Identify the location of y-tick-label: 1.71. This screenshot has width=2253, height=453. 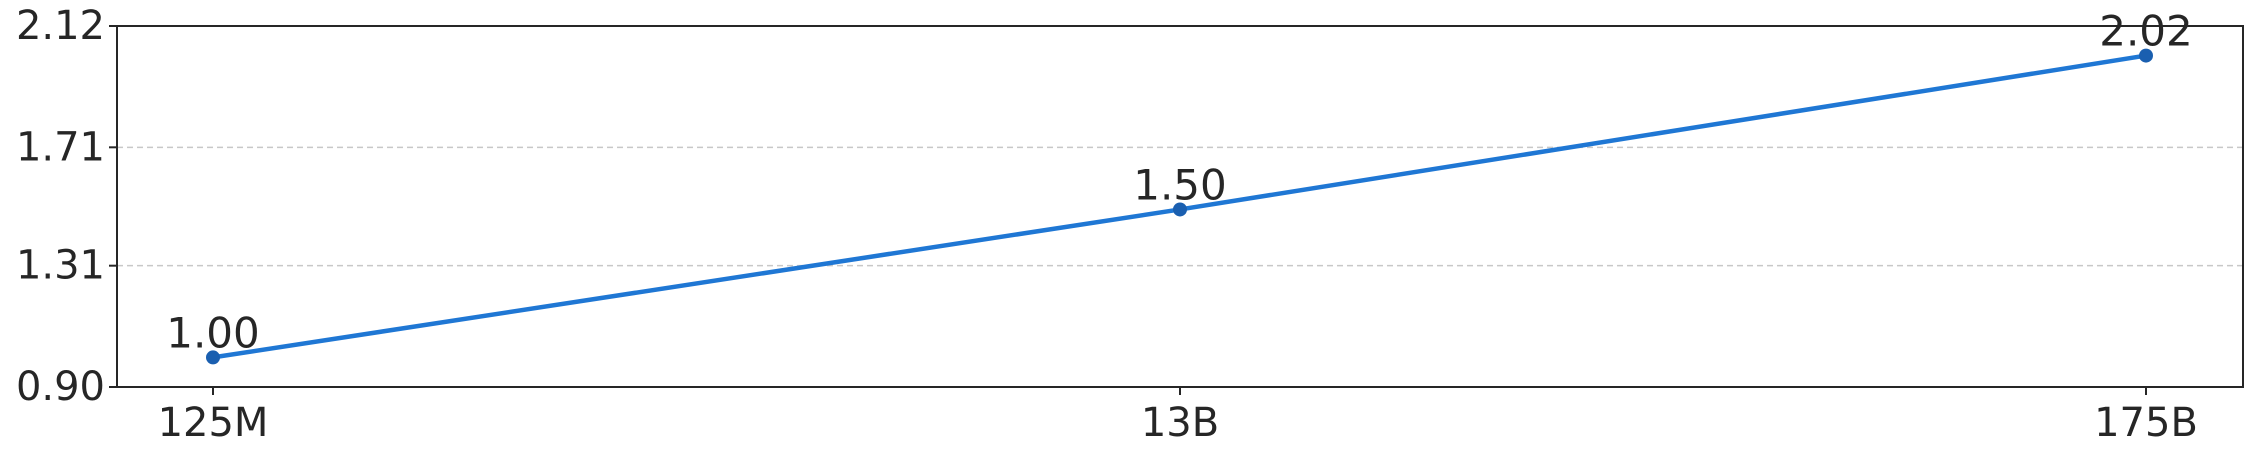
(60, 147).